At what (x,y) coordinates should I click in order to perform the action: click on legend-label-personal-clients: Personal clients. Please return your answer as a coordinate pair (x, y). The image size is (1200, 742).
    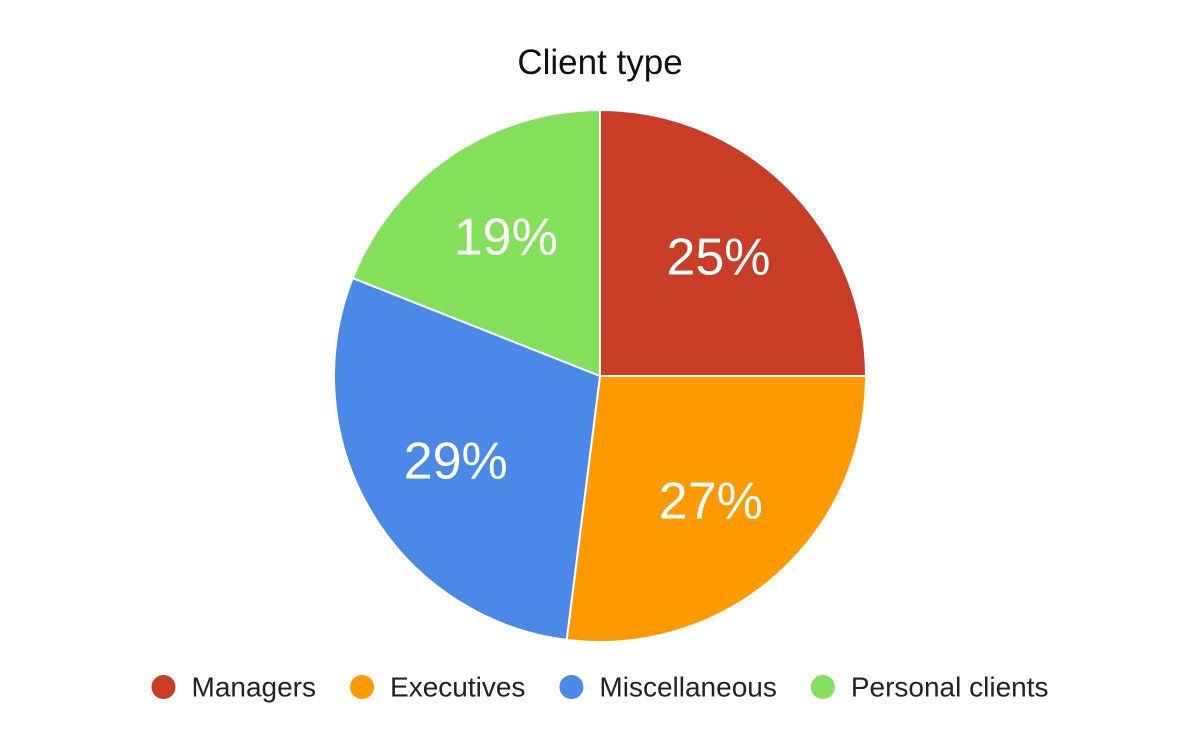
    Looking at the image, I should click on (950, 687).